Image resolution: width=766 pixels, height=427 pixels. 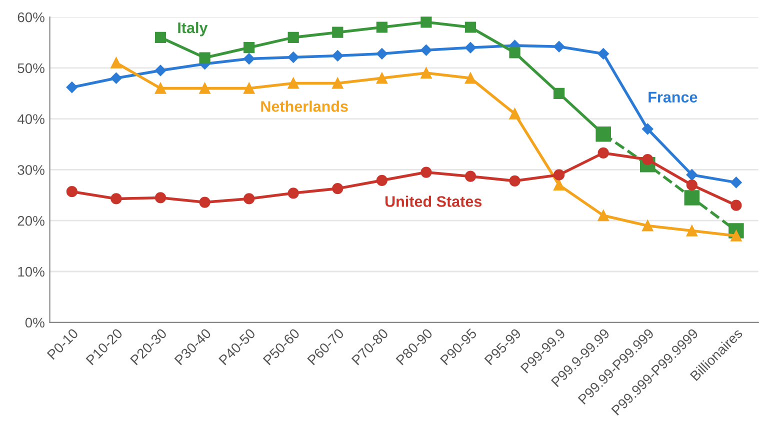 What do you see at coordinates (31, 221) in the screenshot?
I see `y-tick-label: 20%` at bounding box center [31, 221].